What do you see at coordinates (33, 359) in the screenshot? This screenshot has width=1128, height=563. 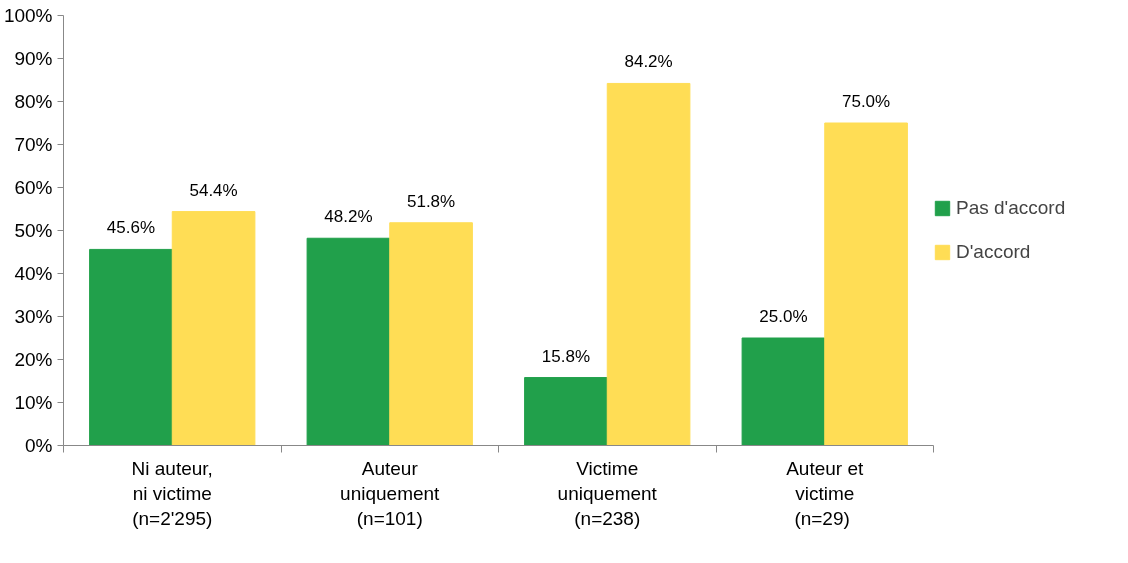 I see `y-tick-label: 20%` at bounding box center [33, 359].